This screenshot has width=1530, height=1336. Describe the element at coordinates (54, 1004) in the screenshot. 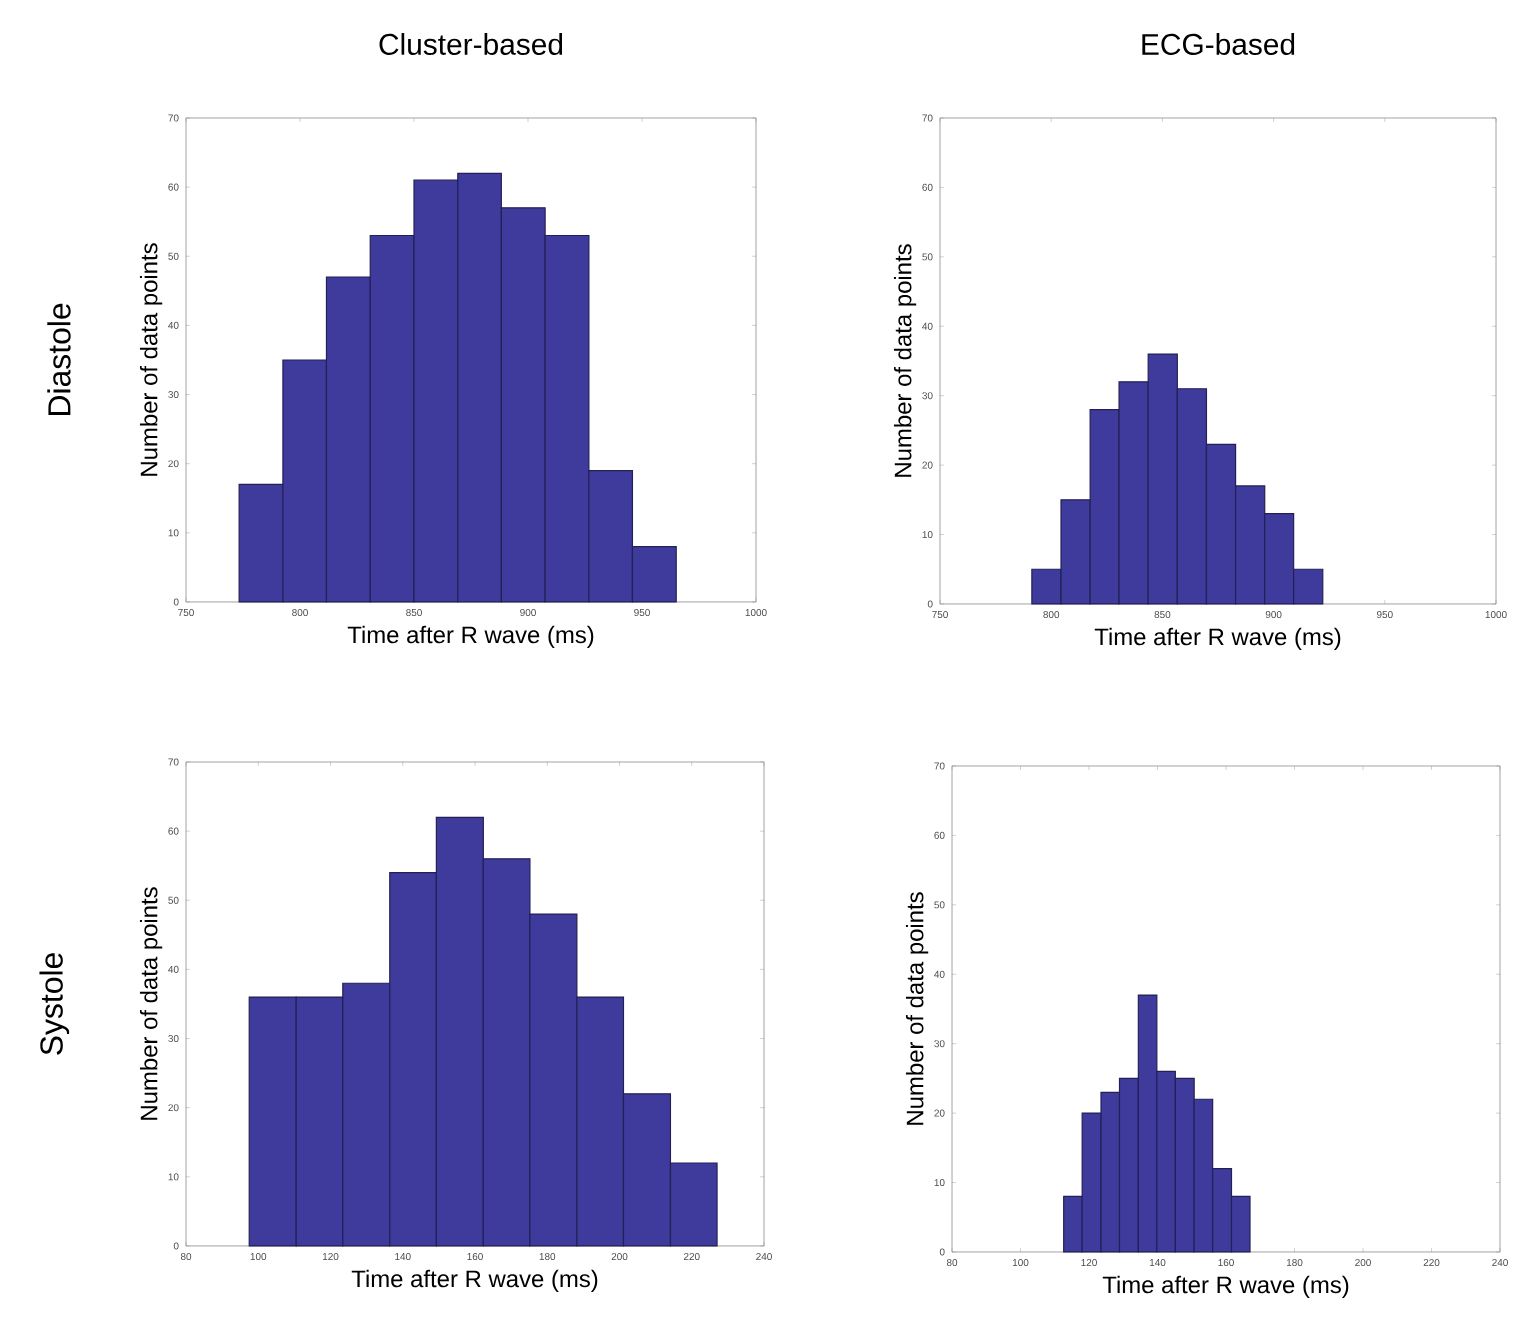

I see `text: Systole` at that location.